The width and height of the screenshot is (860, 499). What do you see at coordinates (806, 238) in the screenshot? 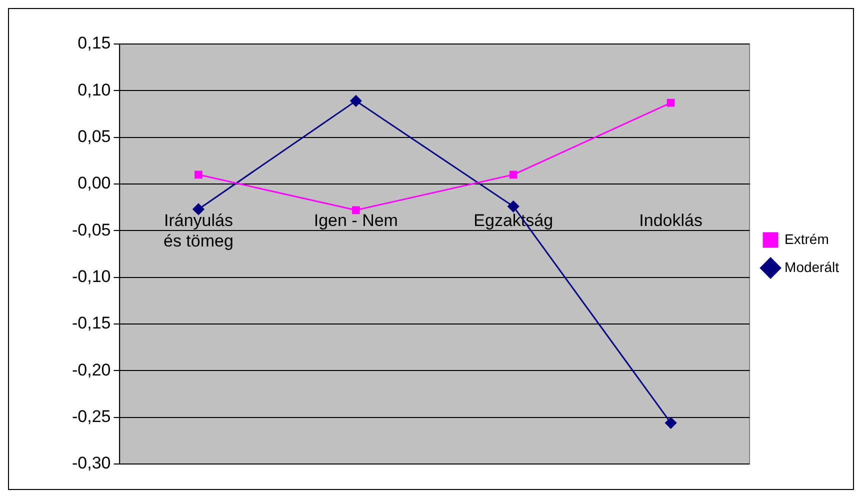
I see `legend-label: Extrém` at bounding box center [806, 238].